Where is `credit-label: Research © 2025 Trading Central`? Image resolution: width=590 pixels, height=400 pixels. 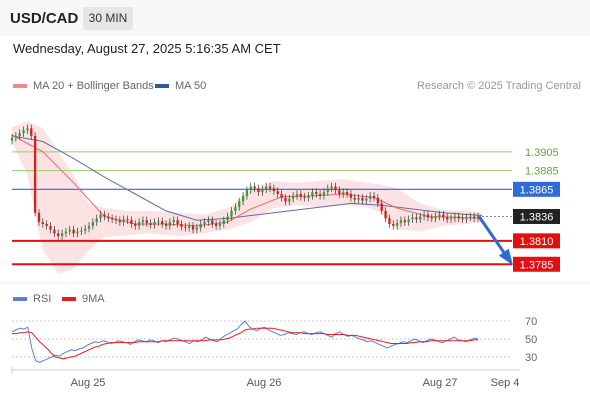
credit-label: Research © 2025 Trading Central is located at coordinates (498, 86).